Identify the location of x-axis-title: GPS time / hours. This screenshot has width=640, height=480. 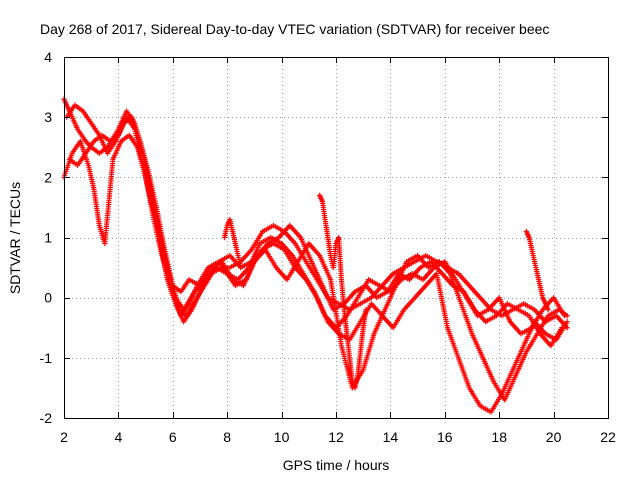
(336, 465).